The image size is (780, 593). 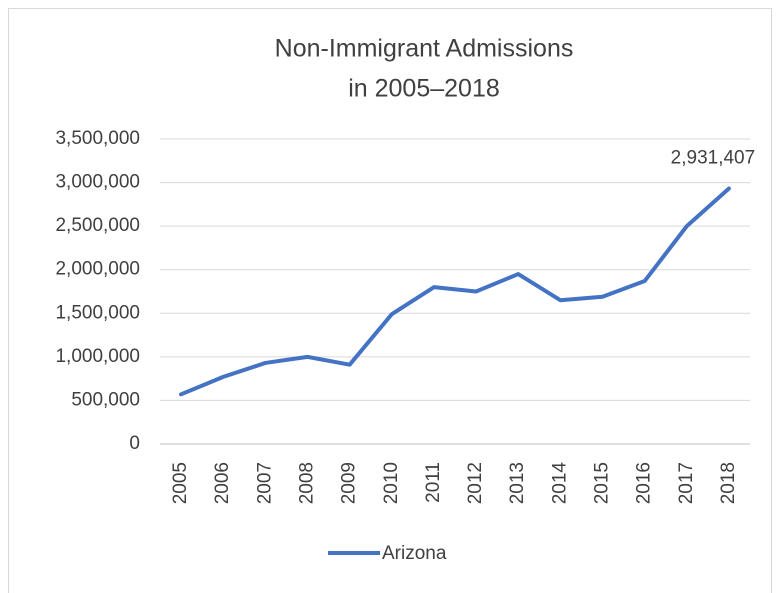 What do you see at coordinates (686, 483) in the screenshot?
I see `x-tick-label: 2017` at bounding box center [686, 483].